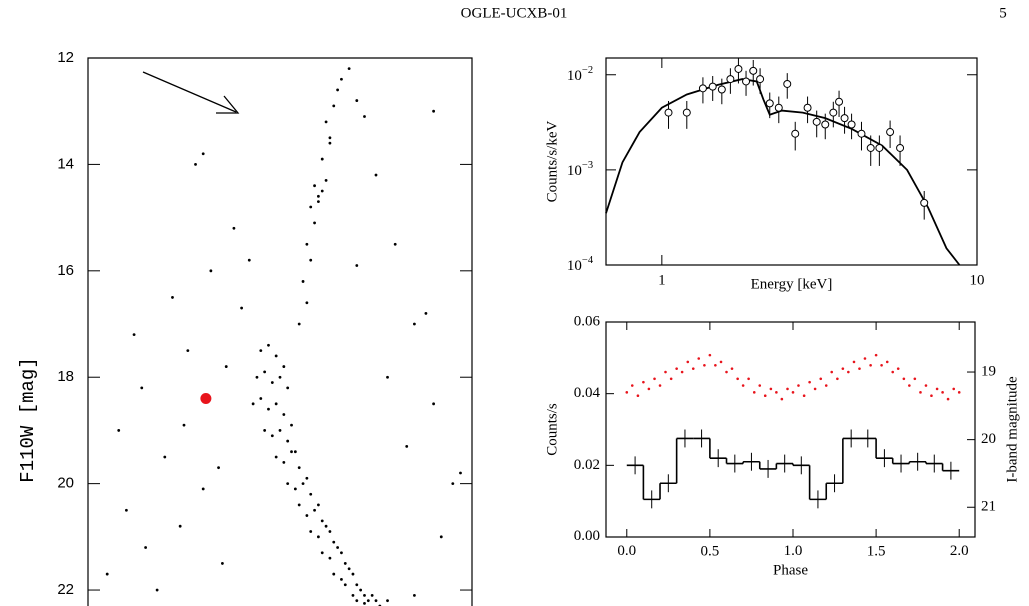 The image size is (1029, 606). I want to click on highlighted-star, so click(206, 399).